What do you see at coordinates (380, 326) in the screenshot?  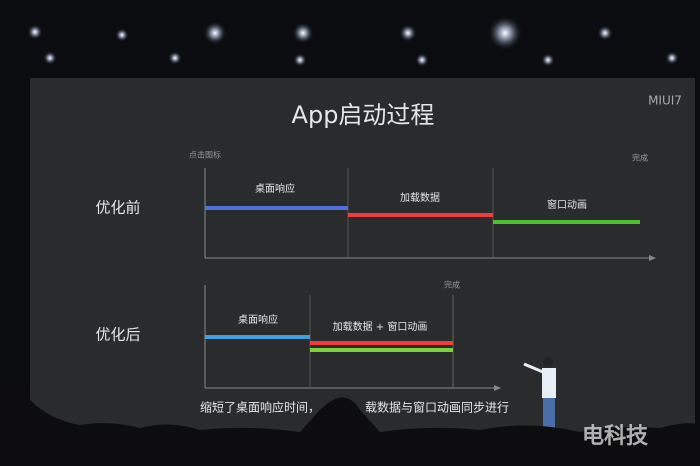 I see `step-label: 加载数据 + 窗口动画` at bounding box center [380, 326].